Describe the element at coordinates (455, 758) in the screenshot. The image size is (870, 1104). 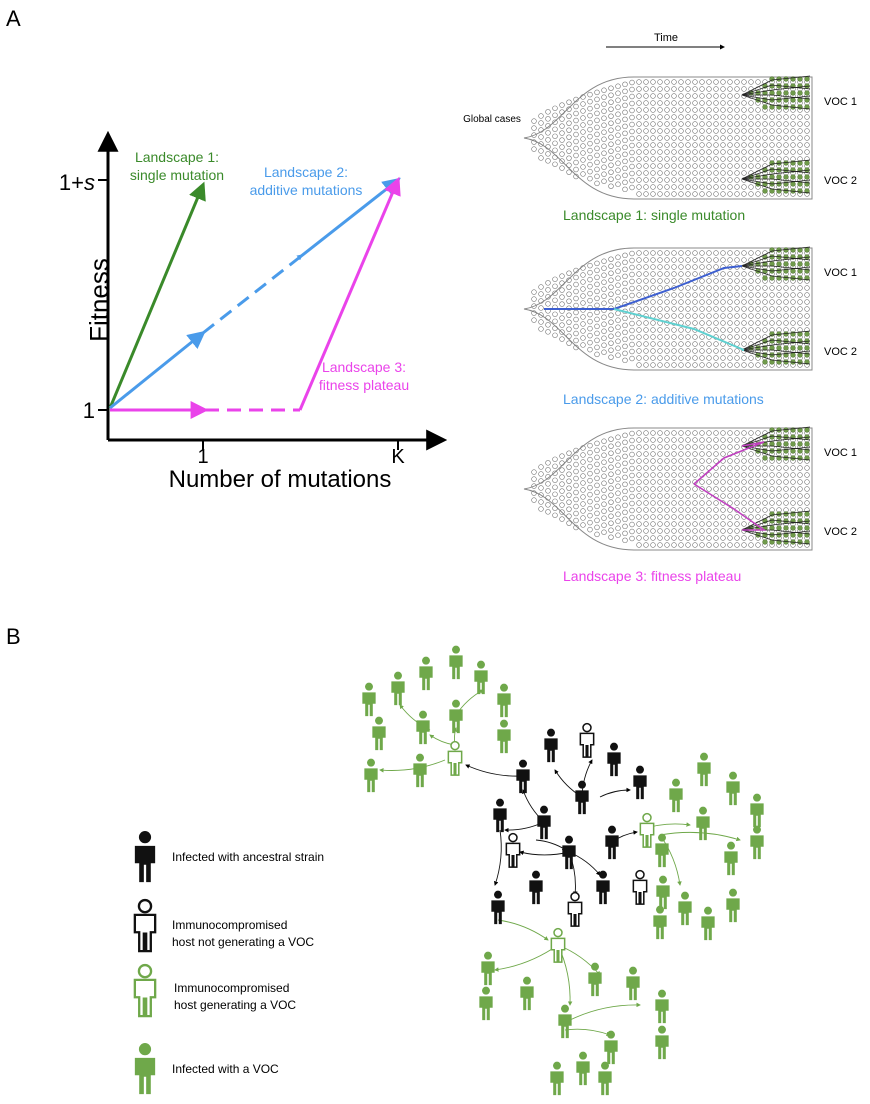
I see `person-immuno-voc-icon` at that location.